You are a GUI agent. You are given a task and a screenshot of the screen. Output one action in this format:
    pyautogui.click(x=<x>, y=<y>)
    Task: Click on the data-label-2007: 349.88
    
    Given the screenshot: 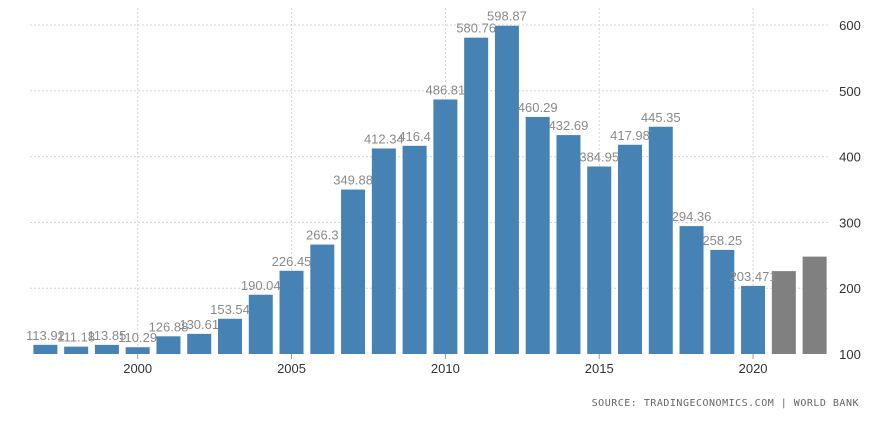 What is the action you would take?
    pyautogui.click(x=353, y=180)
    